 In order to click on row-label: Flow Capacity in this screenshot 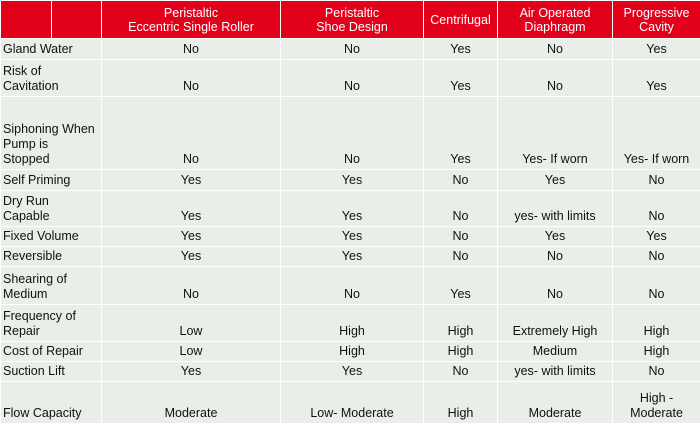, I will do `click(51, 402)`.